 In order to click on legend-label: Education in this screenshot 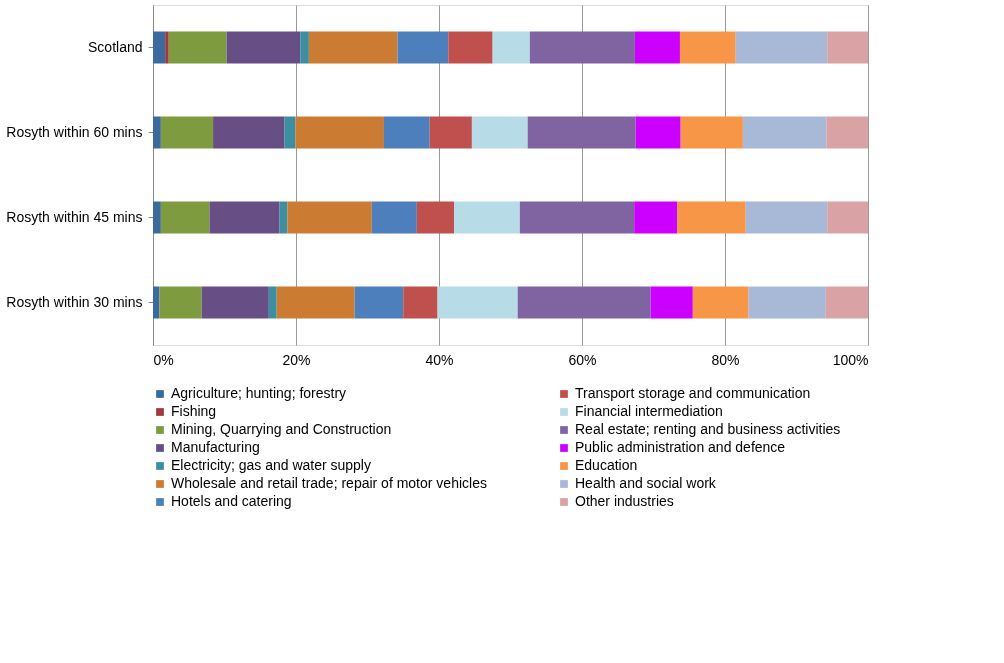, I will do `click(606, 465)`.